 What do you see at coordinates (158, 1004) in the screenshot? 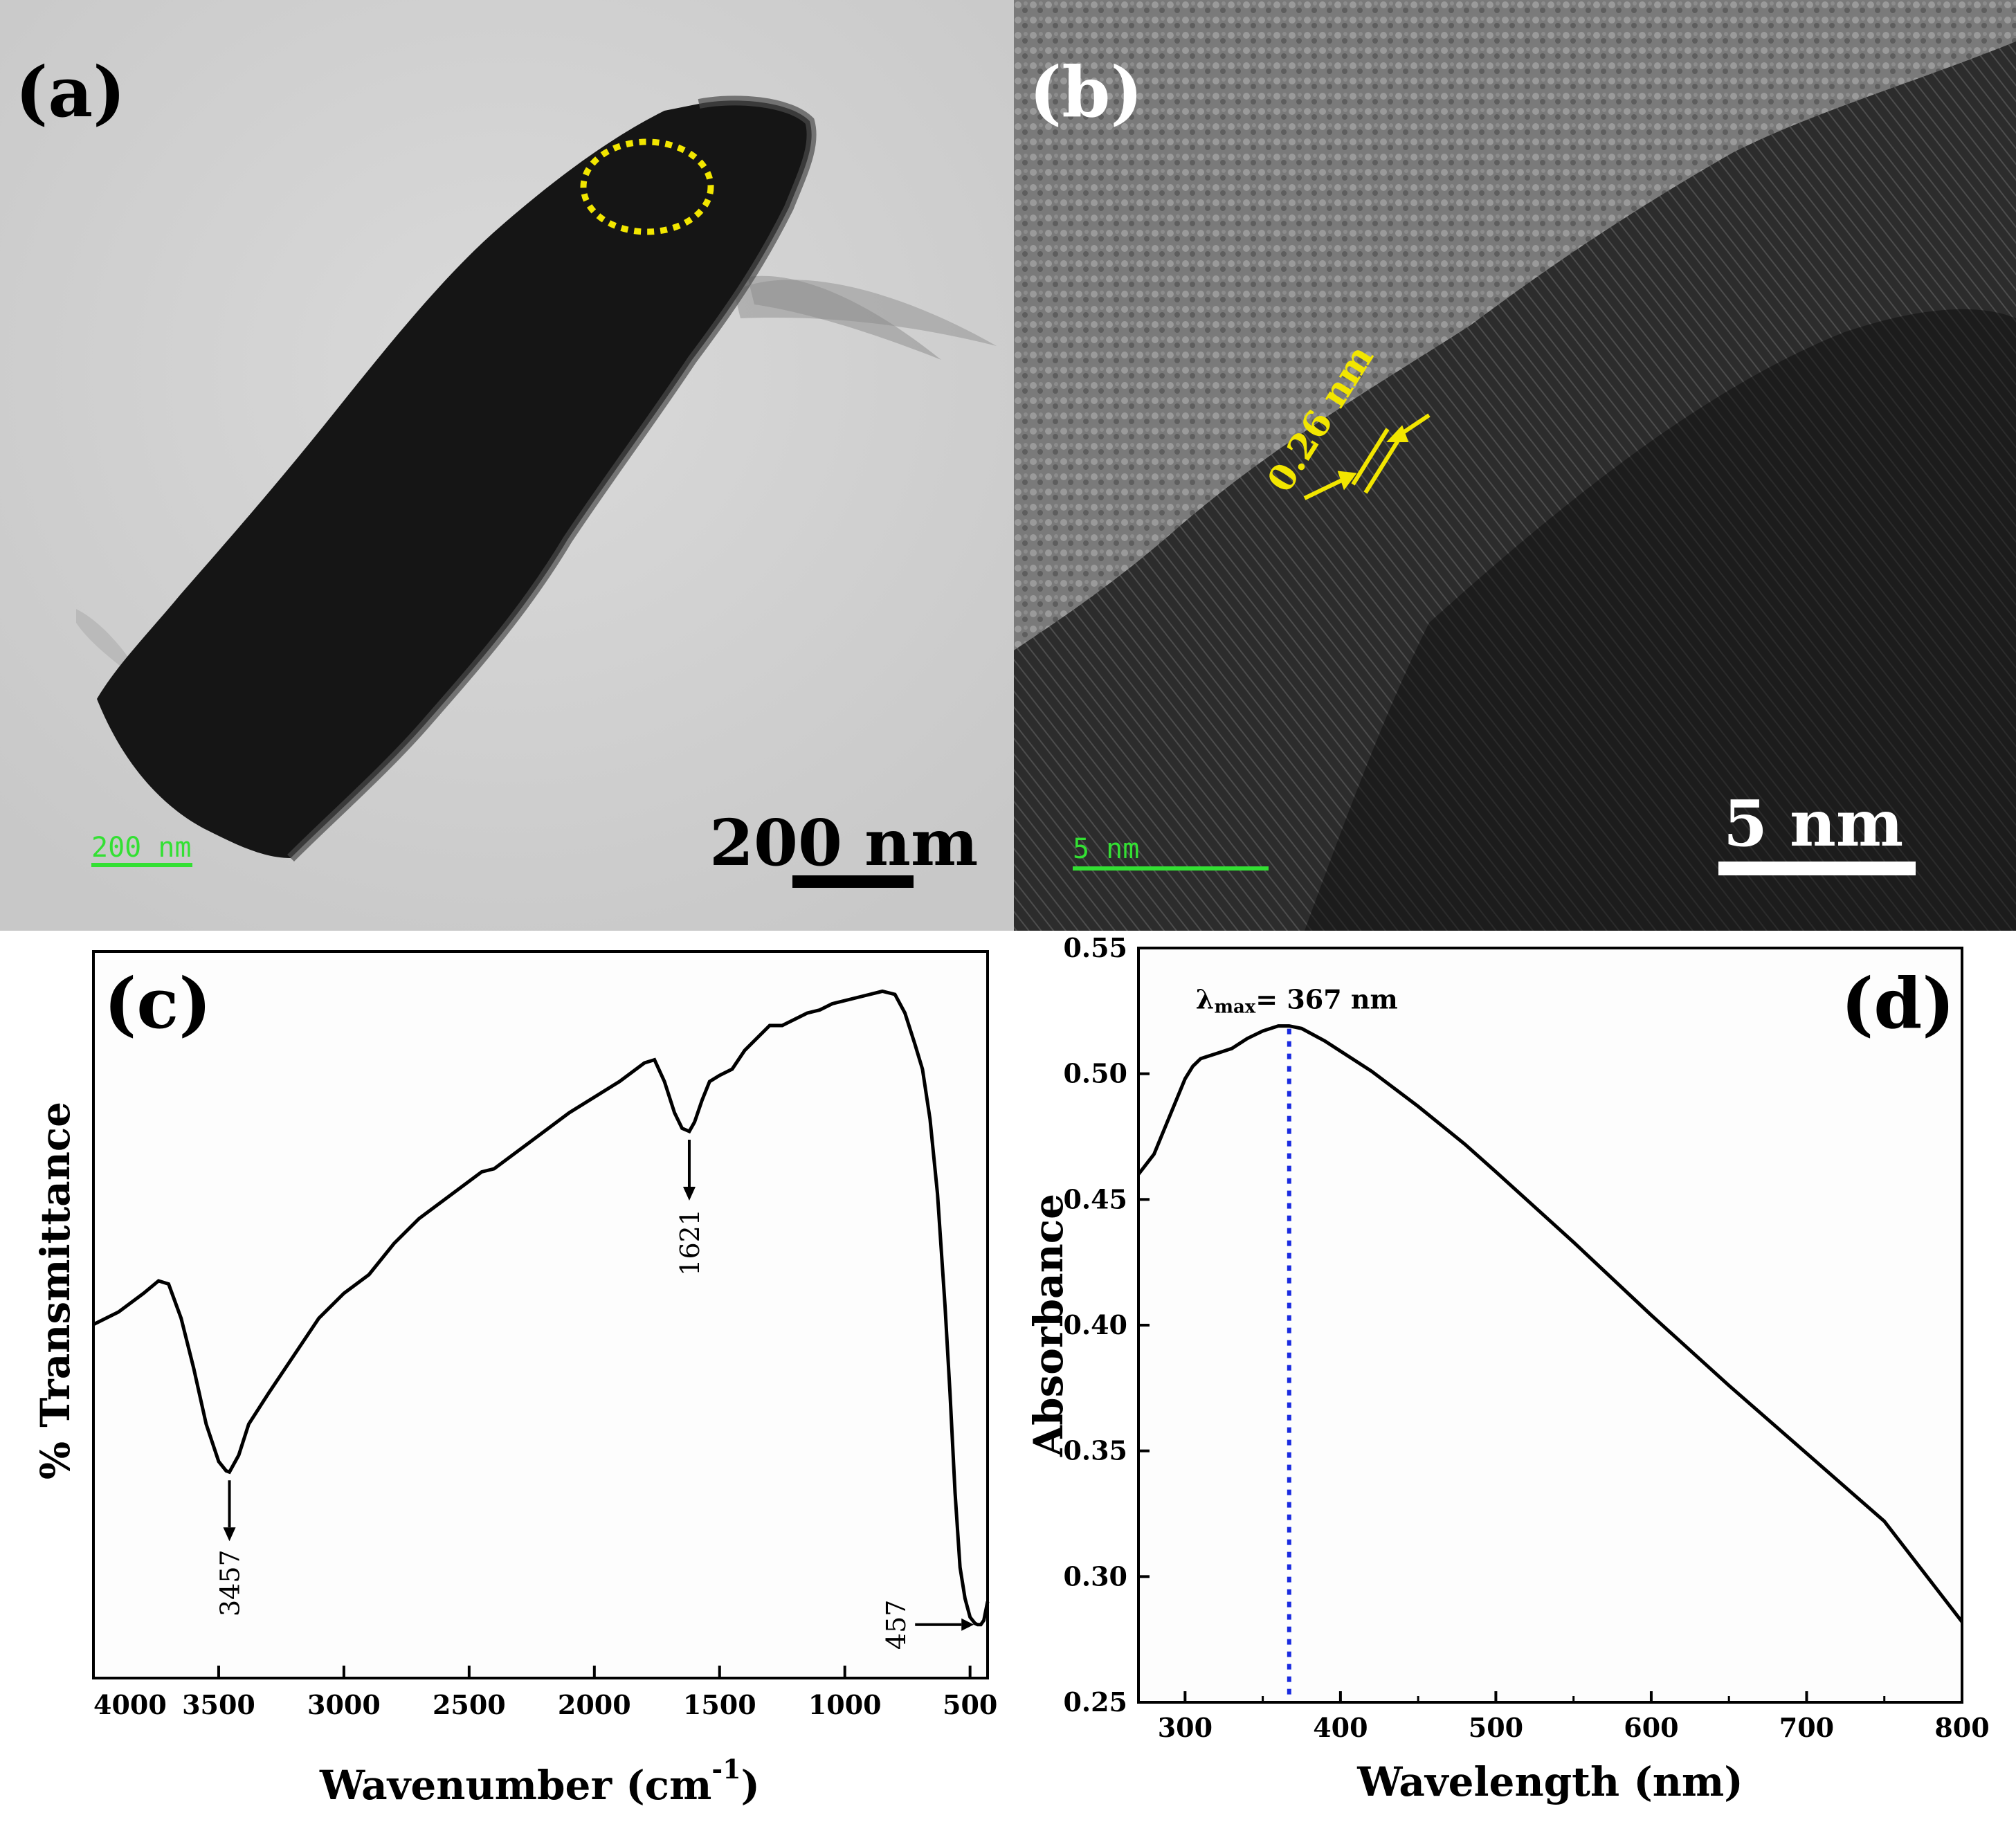
I see `panel-label-c: (c)` at bounding box center [158, 1004].